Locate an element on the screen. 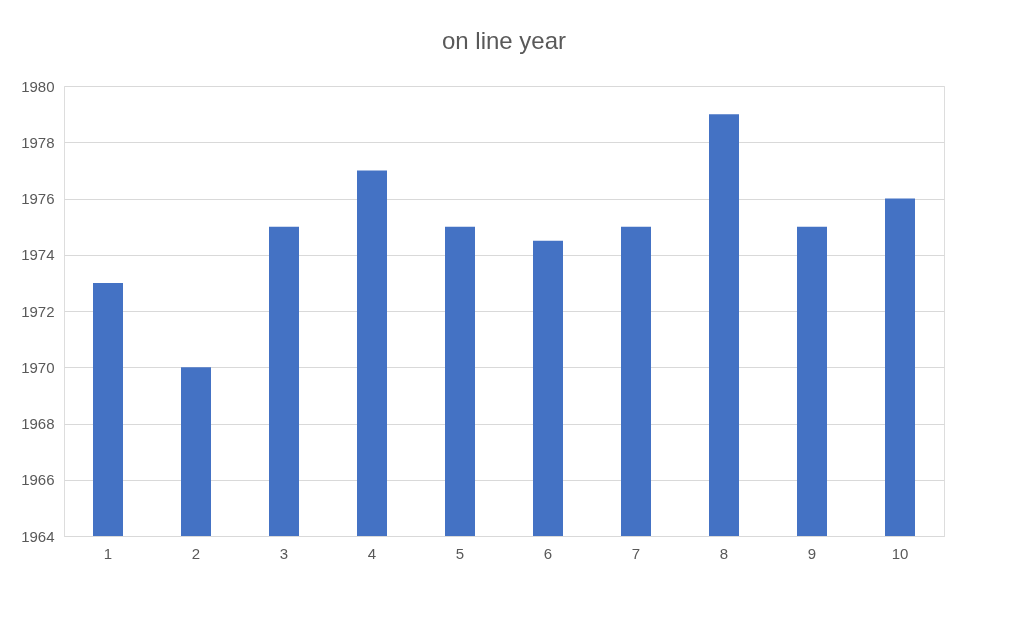 This screenshot has height=623, width=1029. x-tick-label: 6 is located at coordinates (548, 553).